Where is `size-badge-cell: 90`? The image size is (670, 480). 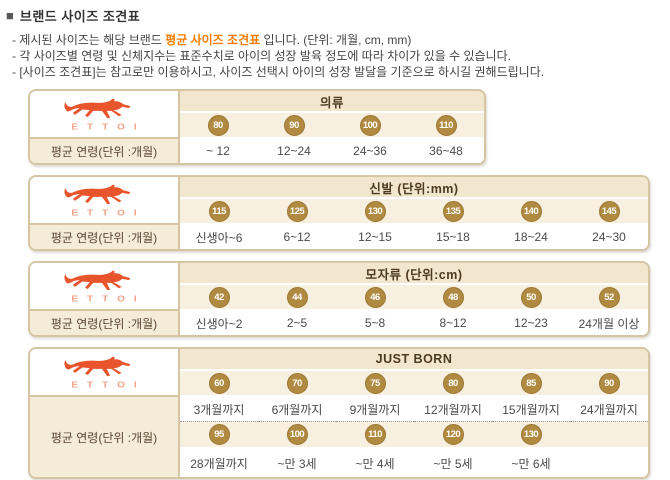 size-badge-cell: 90 is located at coordinates (294, 126).